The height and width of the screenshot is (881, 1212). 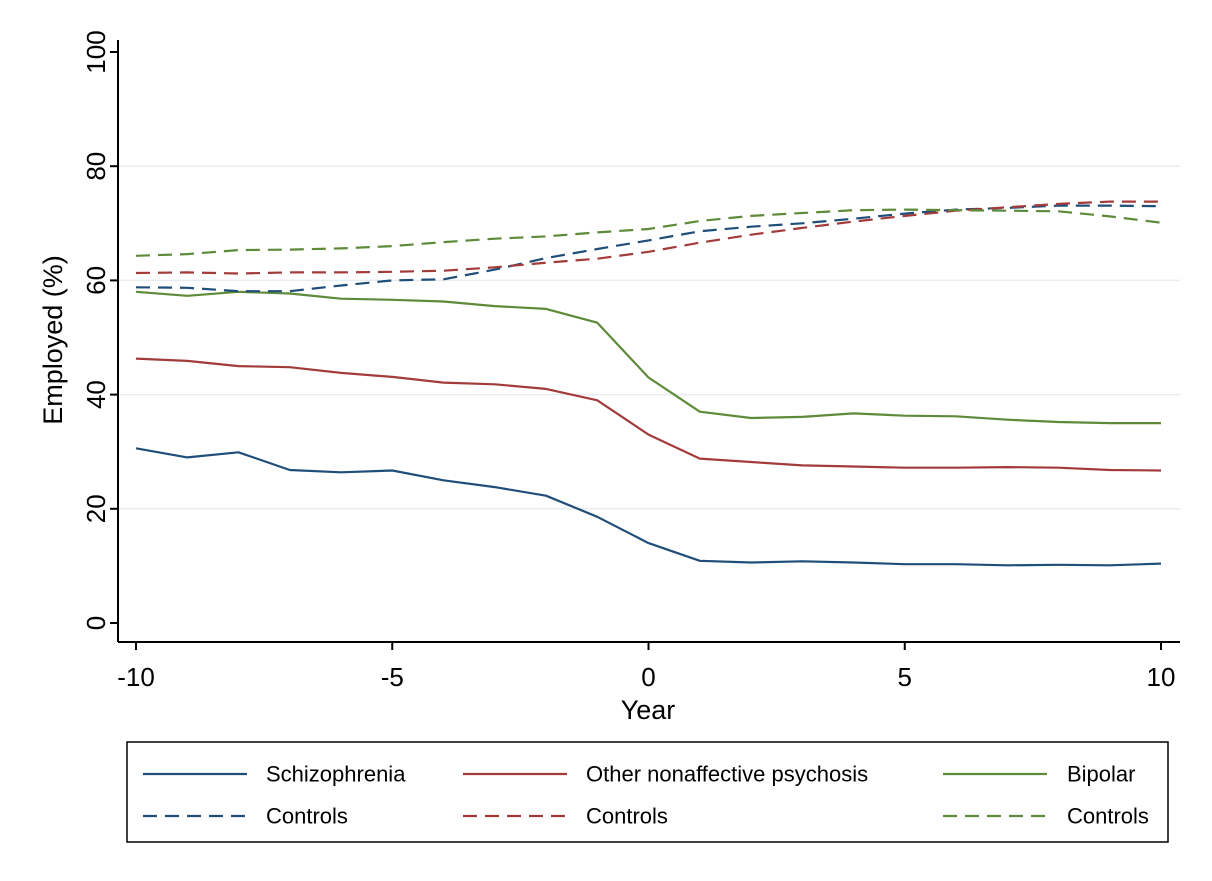 What do you see at coordinates (96, 623) in the screenshot?
I see `y-tick-label-0: 0` at bounding box center [96, 623].